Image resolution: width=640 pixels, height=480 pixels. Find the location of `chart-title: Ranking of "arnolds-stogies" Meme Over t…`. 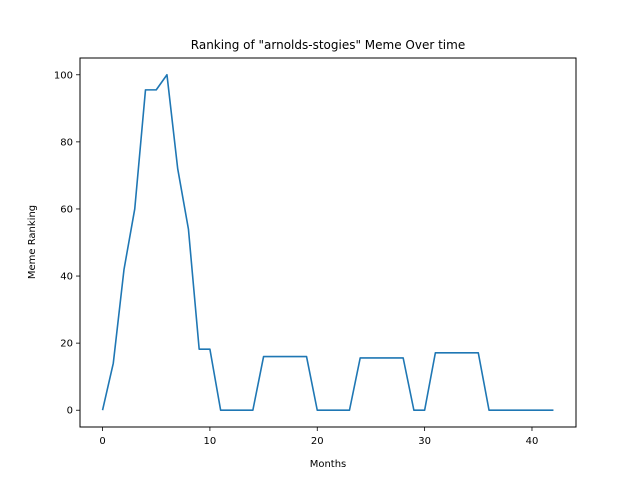

chart-title: Ranking of "arnolds-stogies" Meme Over t… is located at coordinates (328, 45).